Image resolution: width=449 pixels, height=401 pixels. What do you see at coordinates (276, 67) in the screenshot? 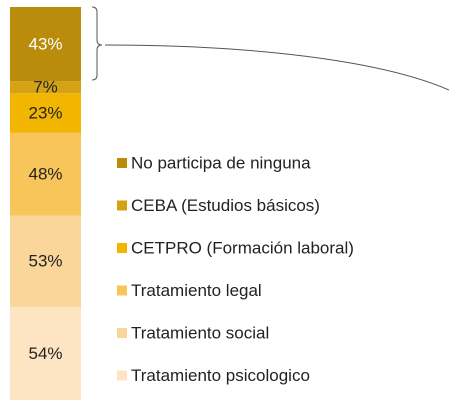
I see `connector` at bounding box center [276, 67].